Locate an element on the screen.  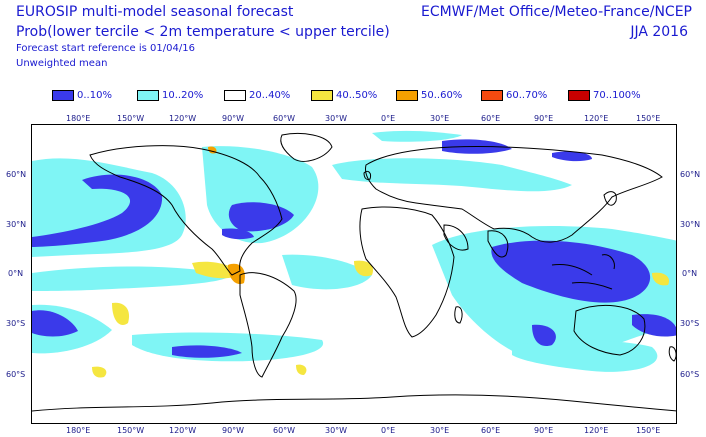
lon-label-bottom: 150°W is located at coordinates (131, 430).